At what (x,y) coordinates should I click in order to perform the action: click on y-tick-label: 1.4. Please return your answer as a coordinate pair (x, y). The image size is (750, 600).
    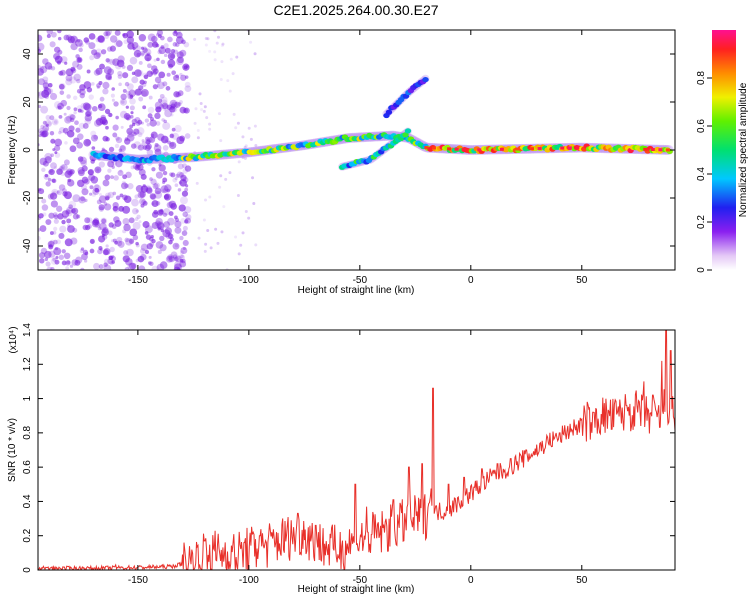
    Looking at the image, I should click on (27, 330).